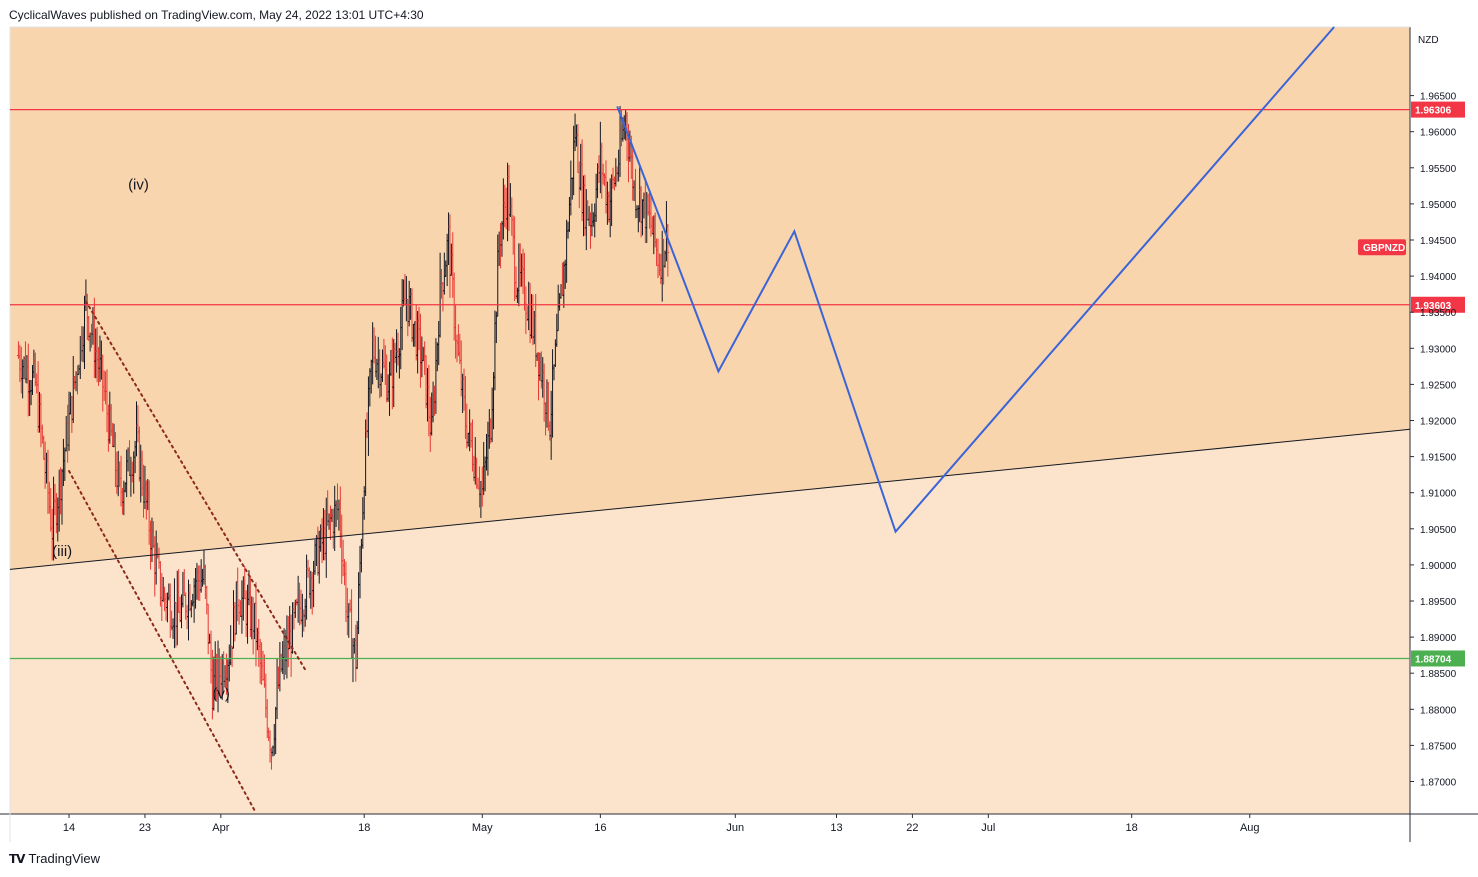 This screenshot has width=1478, height=877. I want to click on level-price-label: 1.93603, so click(1433, 306).